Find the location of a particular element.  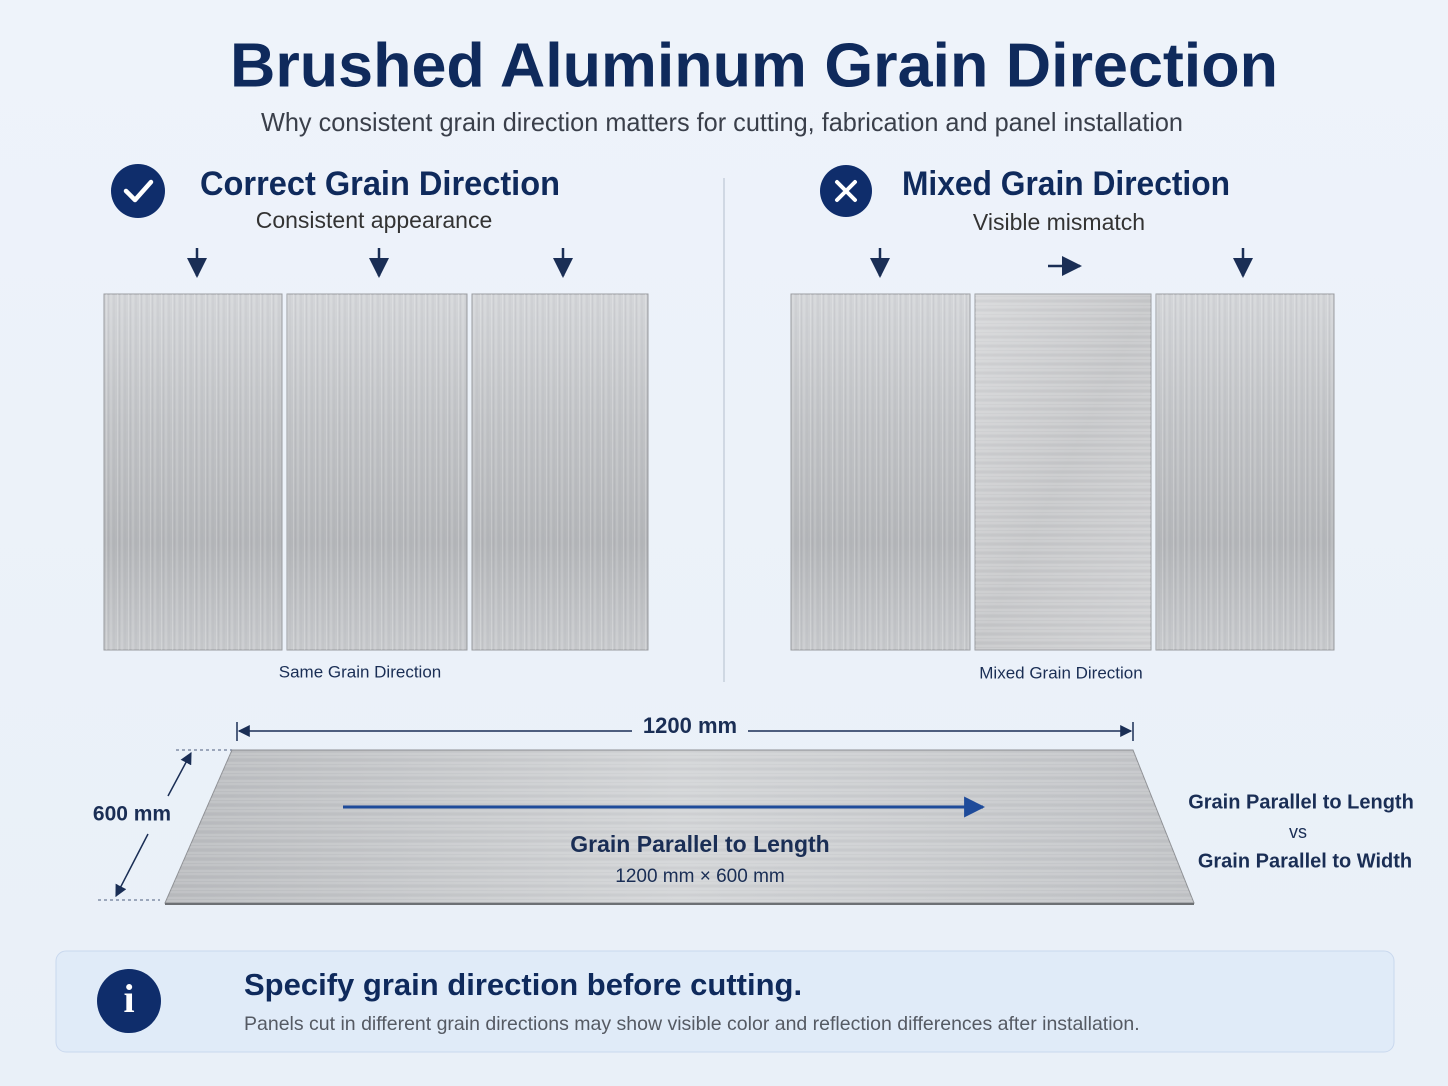

panel-subtitle: Consistent appearance is located at coordinates (374, 220).